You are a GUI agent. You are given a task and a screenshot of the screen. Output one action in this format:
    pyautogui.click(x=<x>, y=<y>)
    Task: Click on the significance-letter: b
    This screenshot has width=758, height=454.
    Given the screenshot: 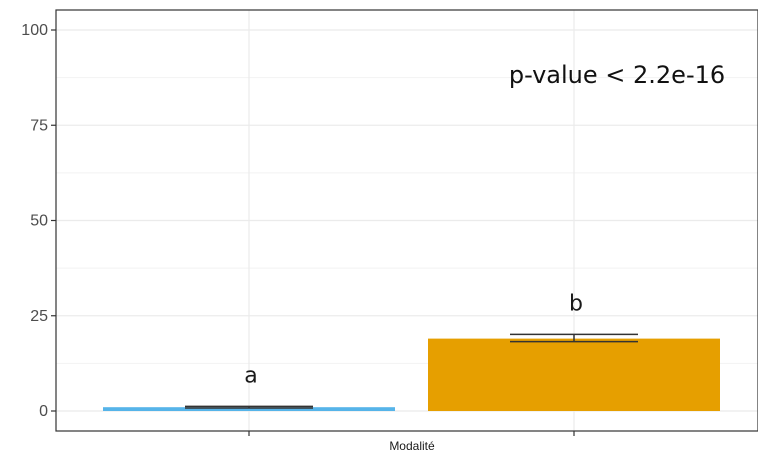 What is the action you would take?
    pyautogui.click(x=576, y=303)
    